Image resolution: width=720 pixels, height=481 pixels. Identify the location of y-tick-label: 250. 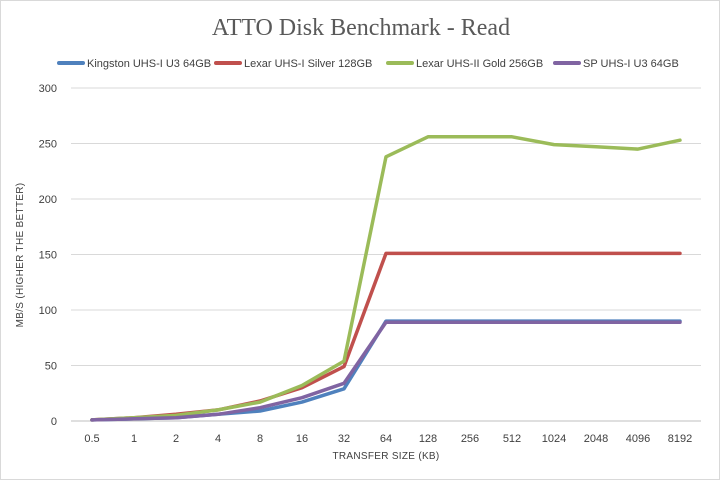
(48, 145).